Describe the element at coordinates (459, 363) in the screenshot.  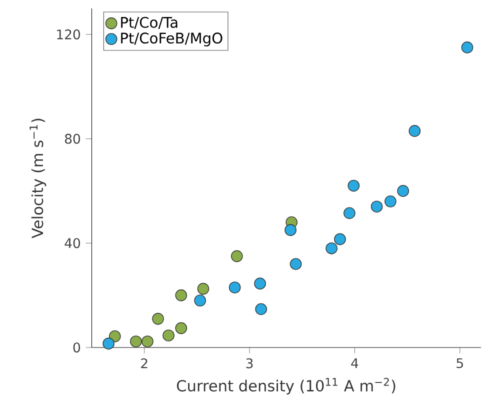
I see `x-tick-label: 5` at that location.